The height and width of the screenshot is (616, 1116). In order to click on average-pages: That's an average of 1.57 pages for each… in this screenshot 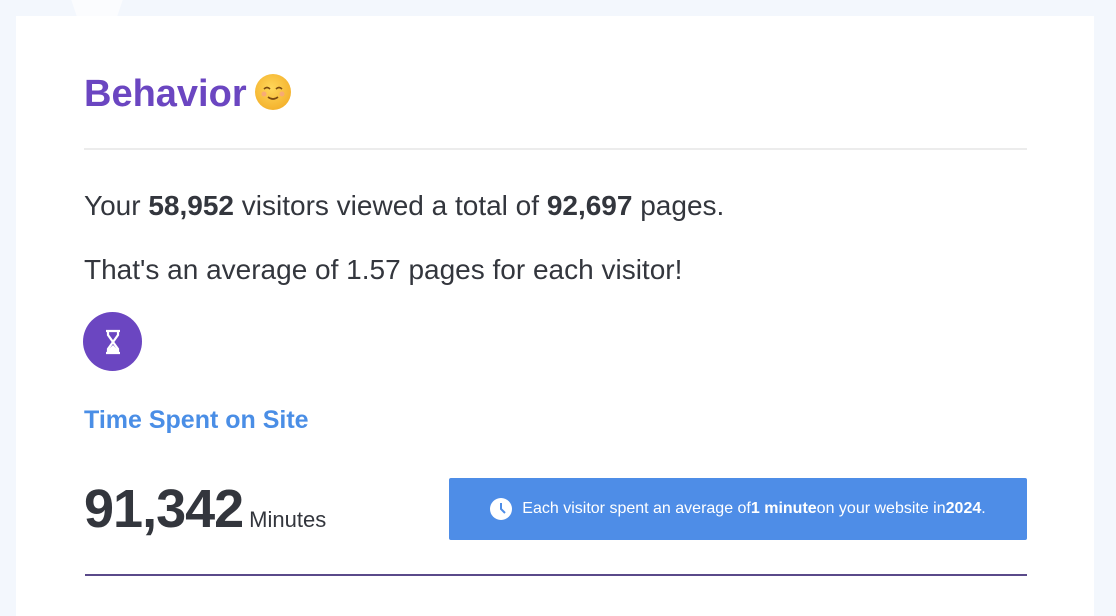, I will do `click(383, 269)`.